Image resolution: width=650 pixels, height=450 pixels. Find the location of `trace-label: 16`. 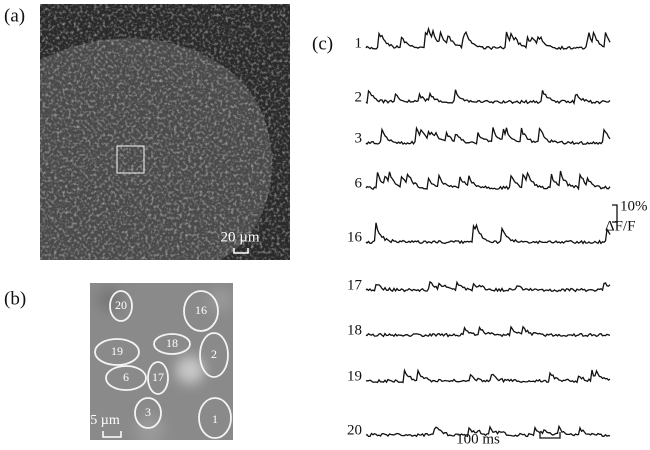

trace-label: 16 is located at coordinates (355, 237).